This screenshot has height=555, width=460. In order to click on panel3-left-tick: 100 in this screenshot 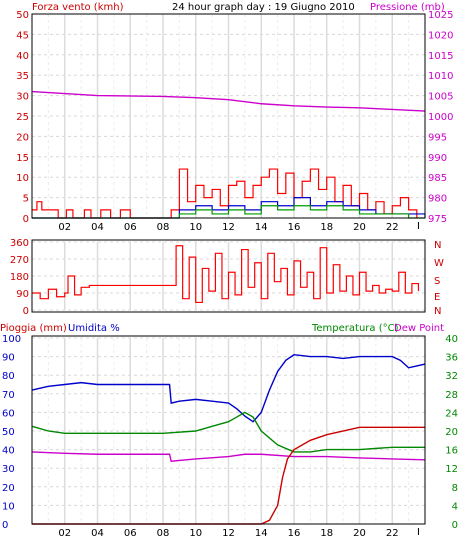, I will do `click(11, 339)`.